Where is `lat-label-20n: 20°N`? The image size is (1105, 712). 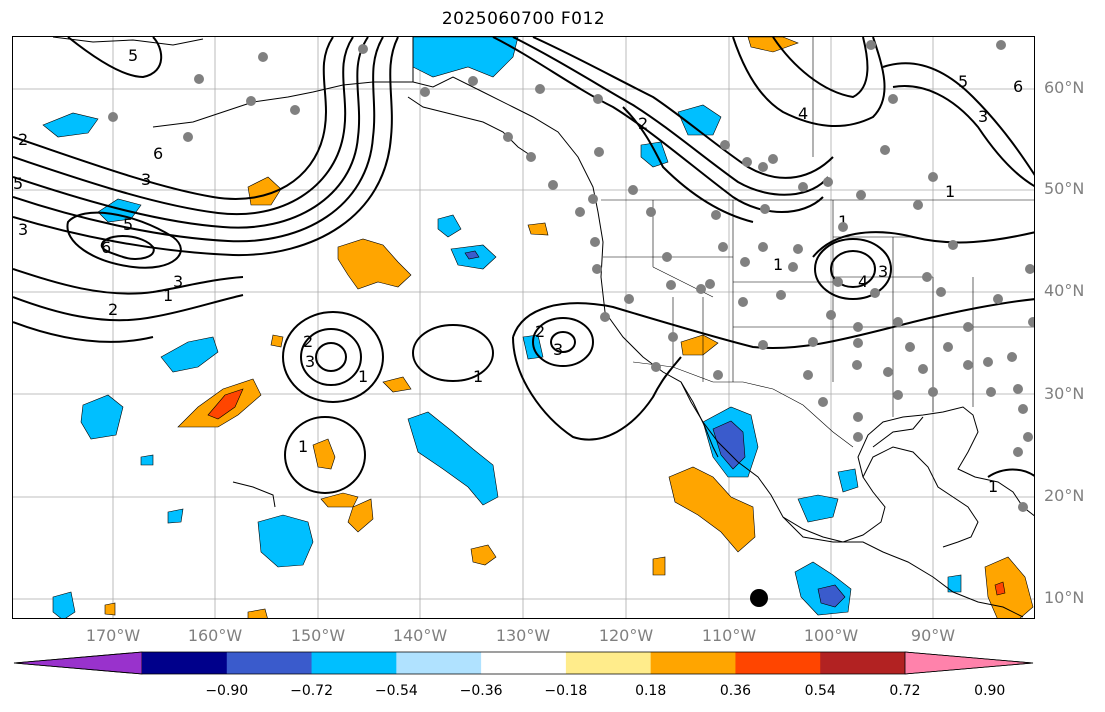
lat-label-20n: 20°N is located at coordinates (1064, 495).